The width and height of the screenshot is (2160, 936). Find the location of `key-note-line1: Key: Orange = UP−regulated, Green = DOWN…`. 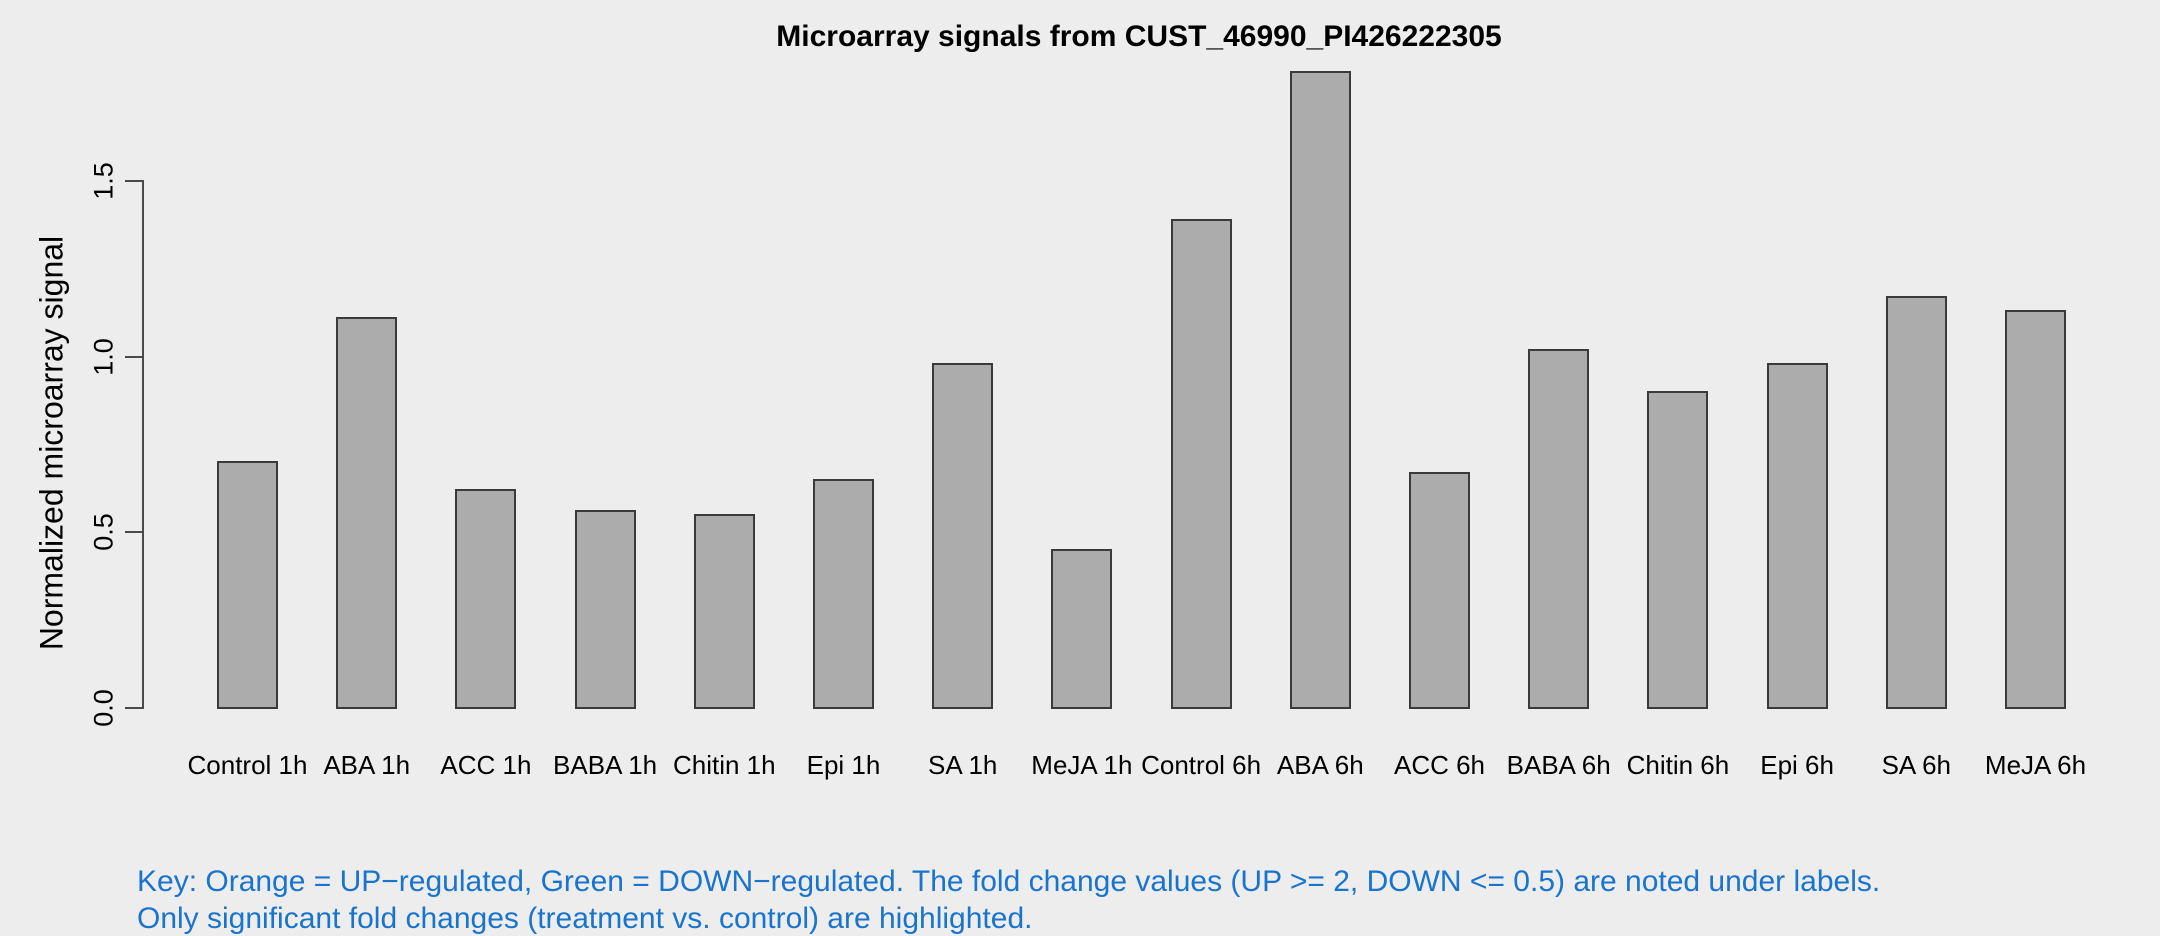

key-note-line1: Key: Orange = UP−regulated, Green = DOWN… is located at coordinates (1009, 881).